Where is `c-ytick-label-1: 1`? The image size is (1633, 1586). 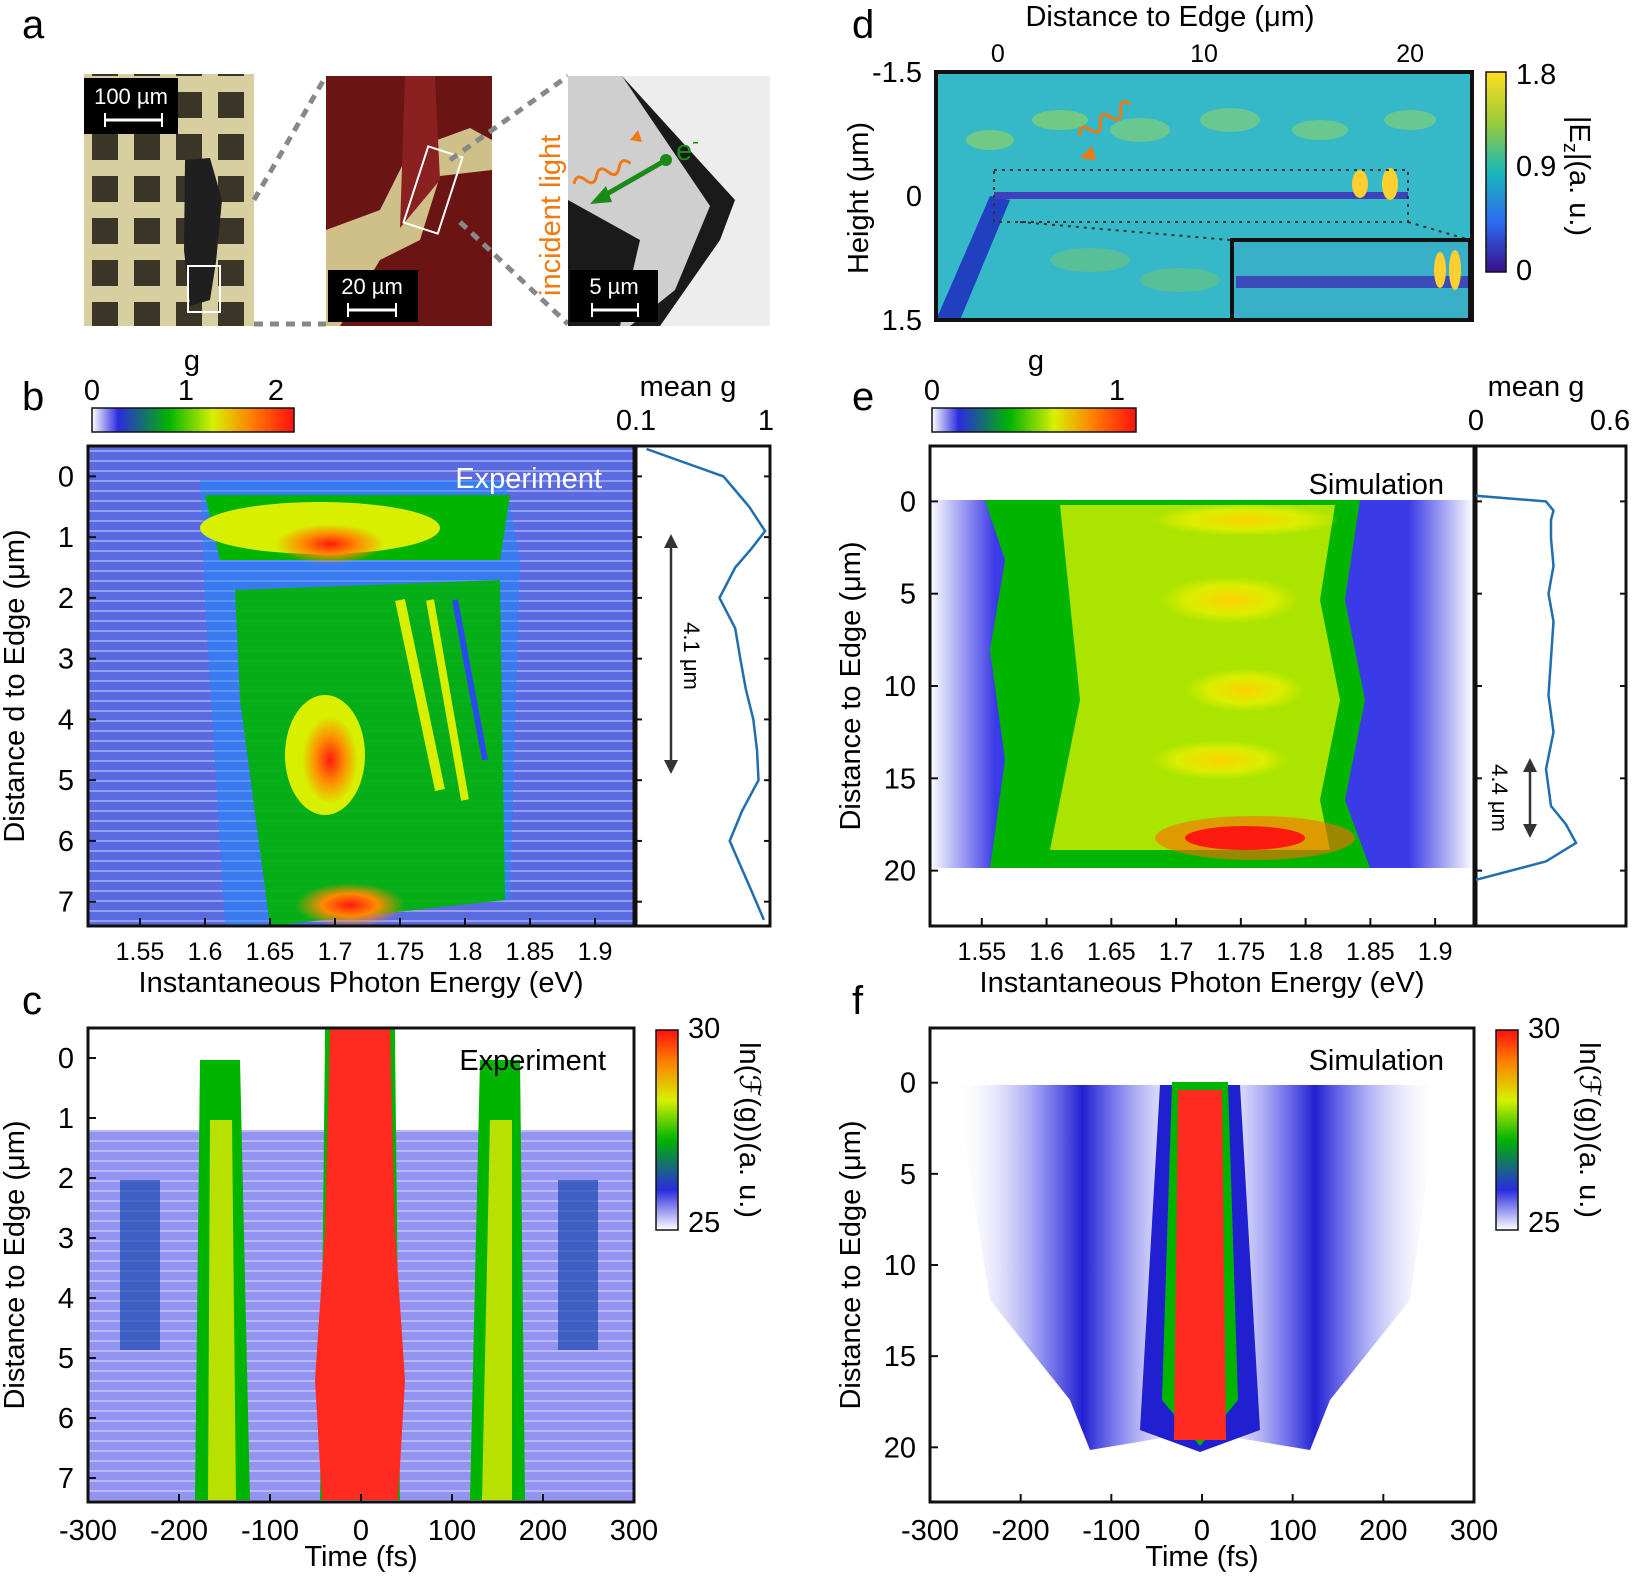
c-ytick-label-1: 1 is located at coordinates (66, 1119).